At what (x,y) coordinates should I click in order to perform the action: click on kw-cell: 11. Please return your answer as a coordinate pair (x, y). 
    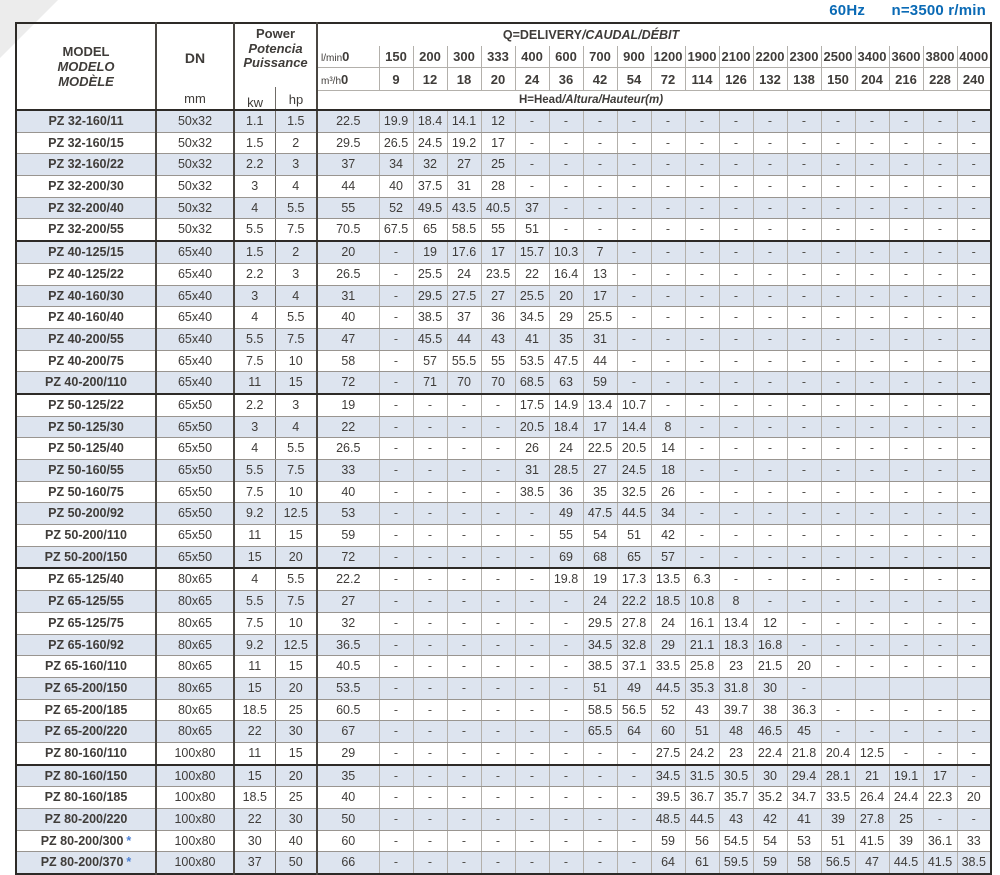
    Looking at the image, I should click on (255, 666).